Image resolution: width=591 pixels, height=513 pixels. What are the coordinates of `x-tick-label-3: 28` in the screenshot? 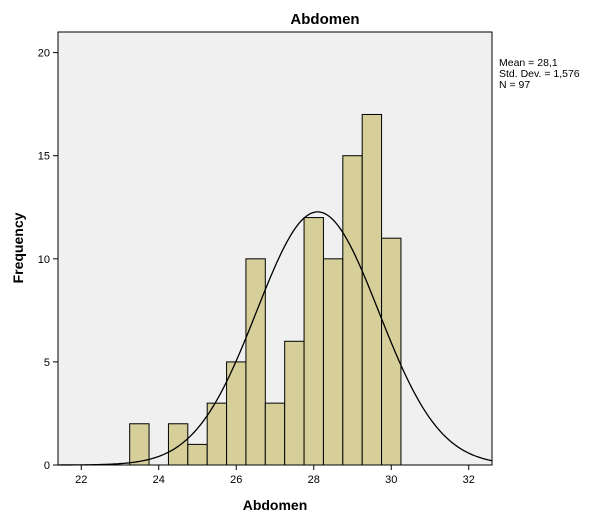 It's located at (314, 480).